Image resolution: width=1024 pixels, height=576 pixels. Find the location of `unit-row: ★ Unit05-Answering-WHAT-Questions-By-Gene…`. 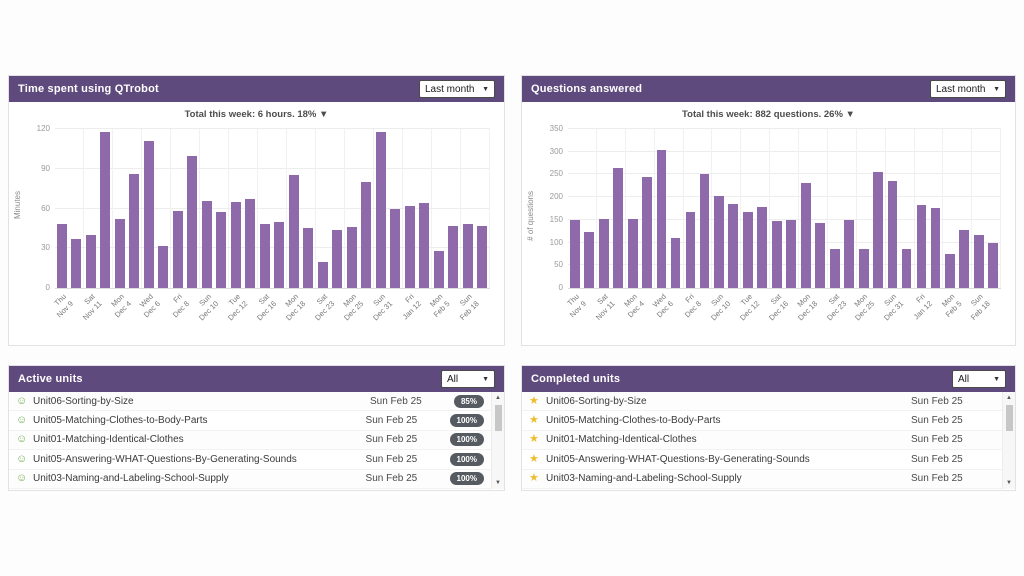

unit-row: ★ Unit05-Answering-WHAT-Questions-By-Gene… is located at coordinates (762, 460).